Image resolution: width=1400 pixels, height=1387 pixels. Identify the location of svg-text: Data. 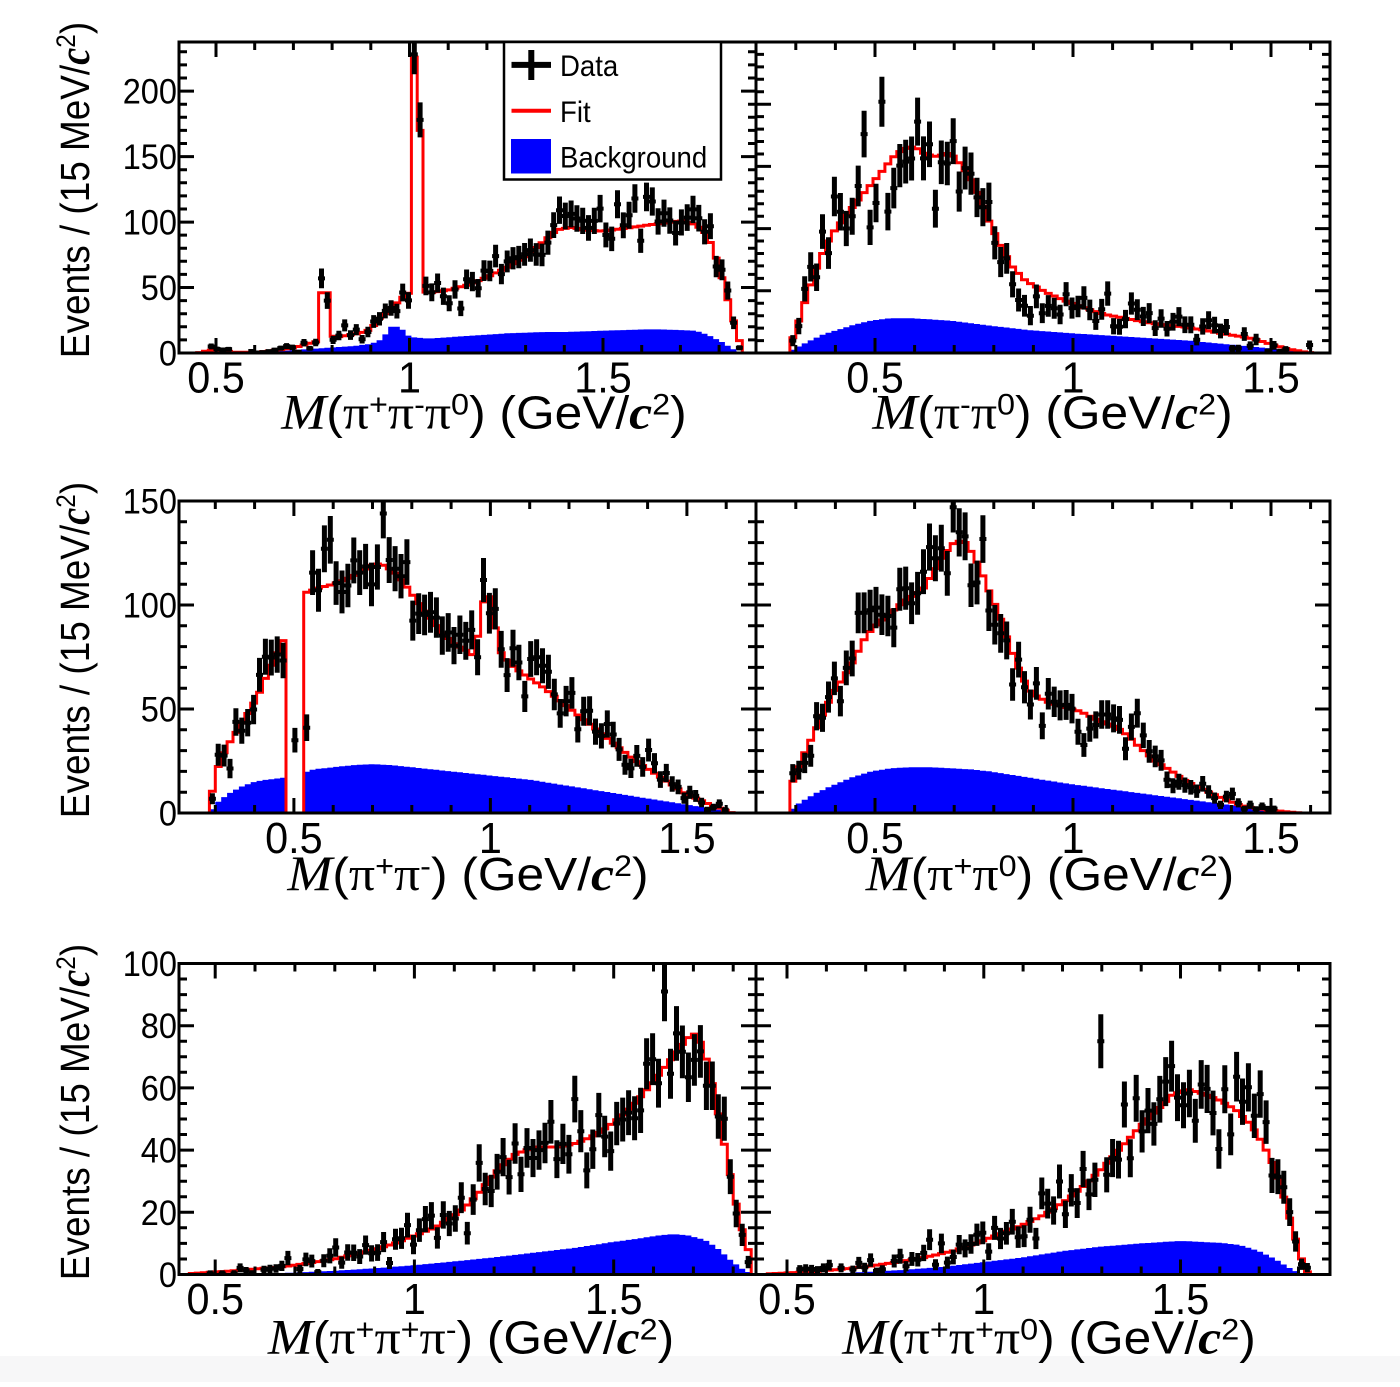
(589, 66).